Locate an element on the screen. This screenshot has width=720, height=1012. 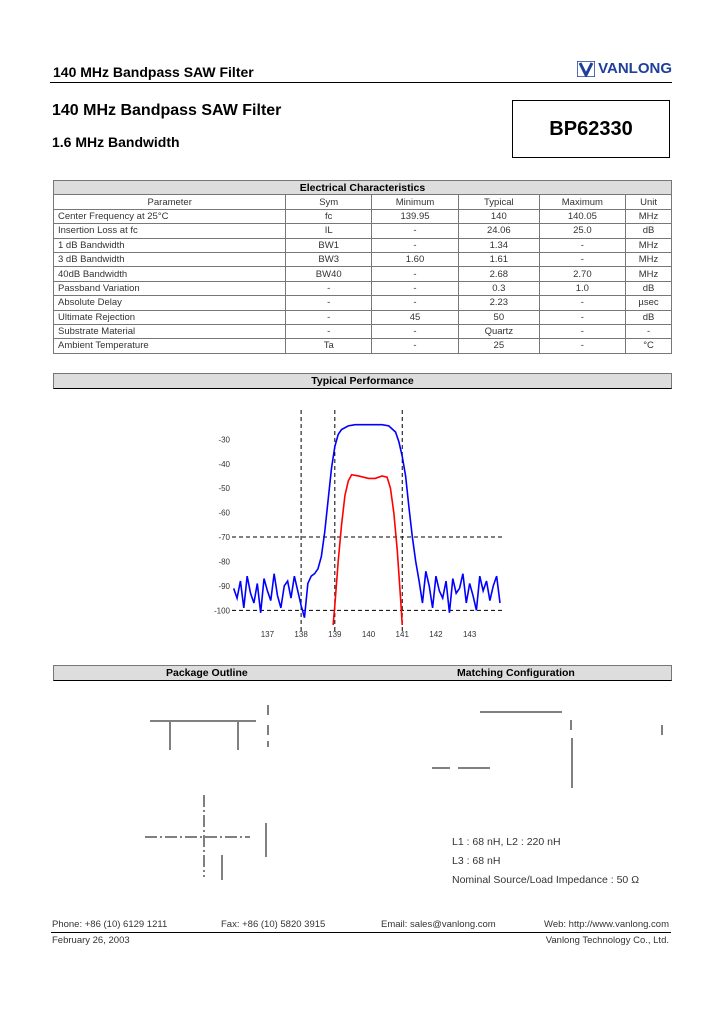
table-cell: 1.61 is located at coordinates (499, 259).